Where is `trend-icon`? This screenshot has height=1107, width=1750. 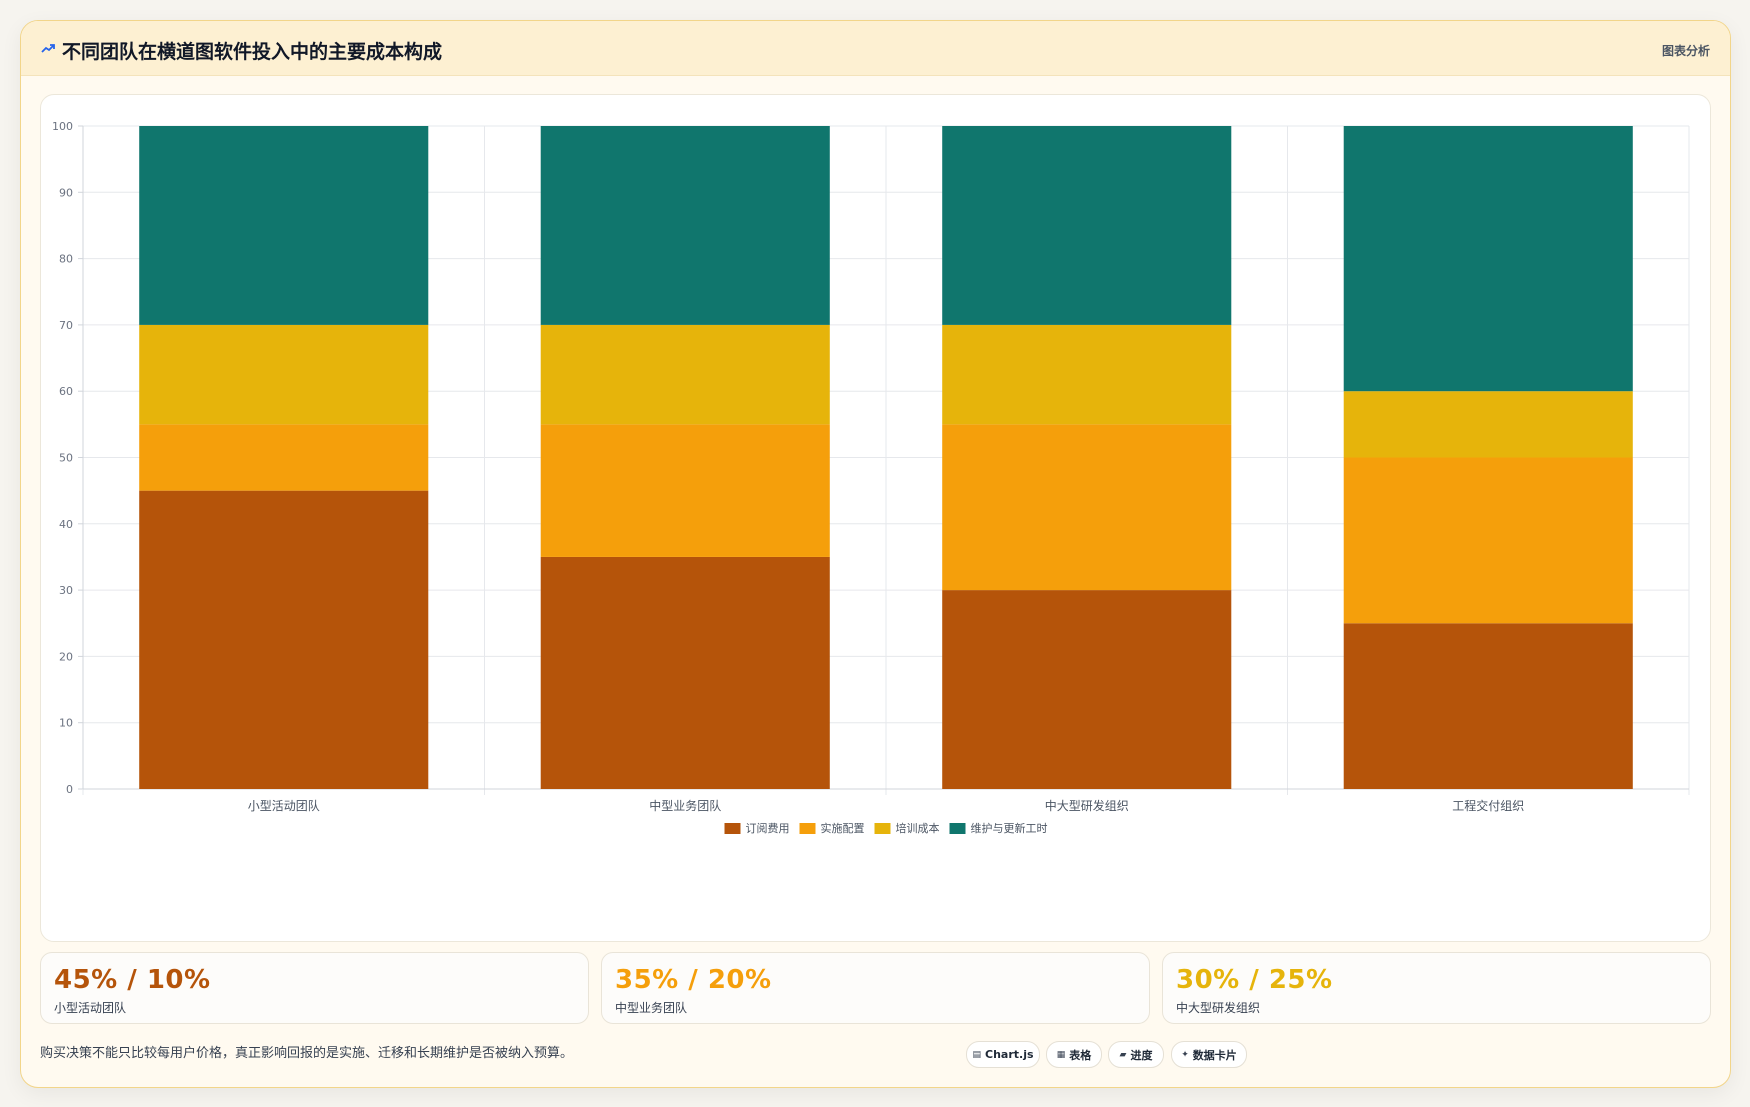 trend-icon is located at coordinates (48, 48).